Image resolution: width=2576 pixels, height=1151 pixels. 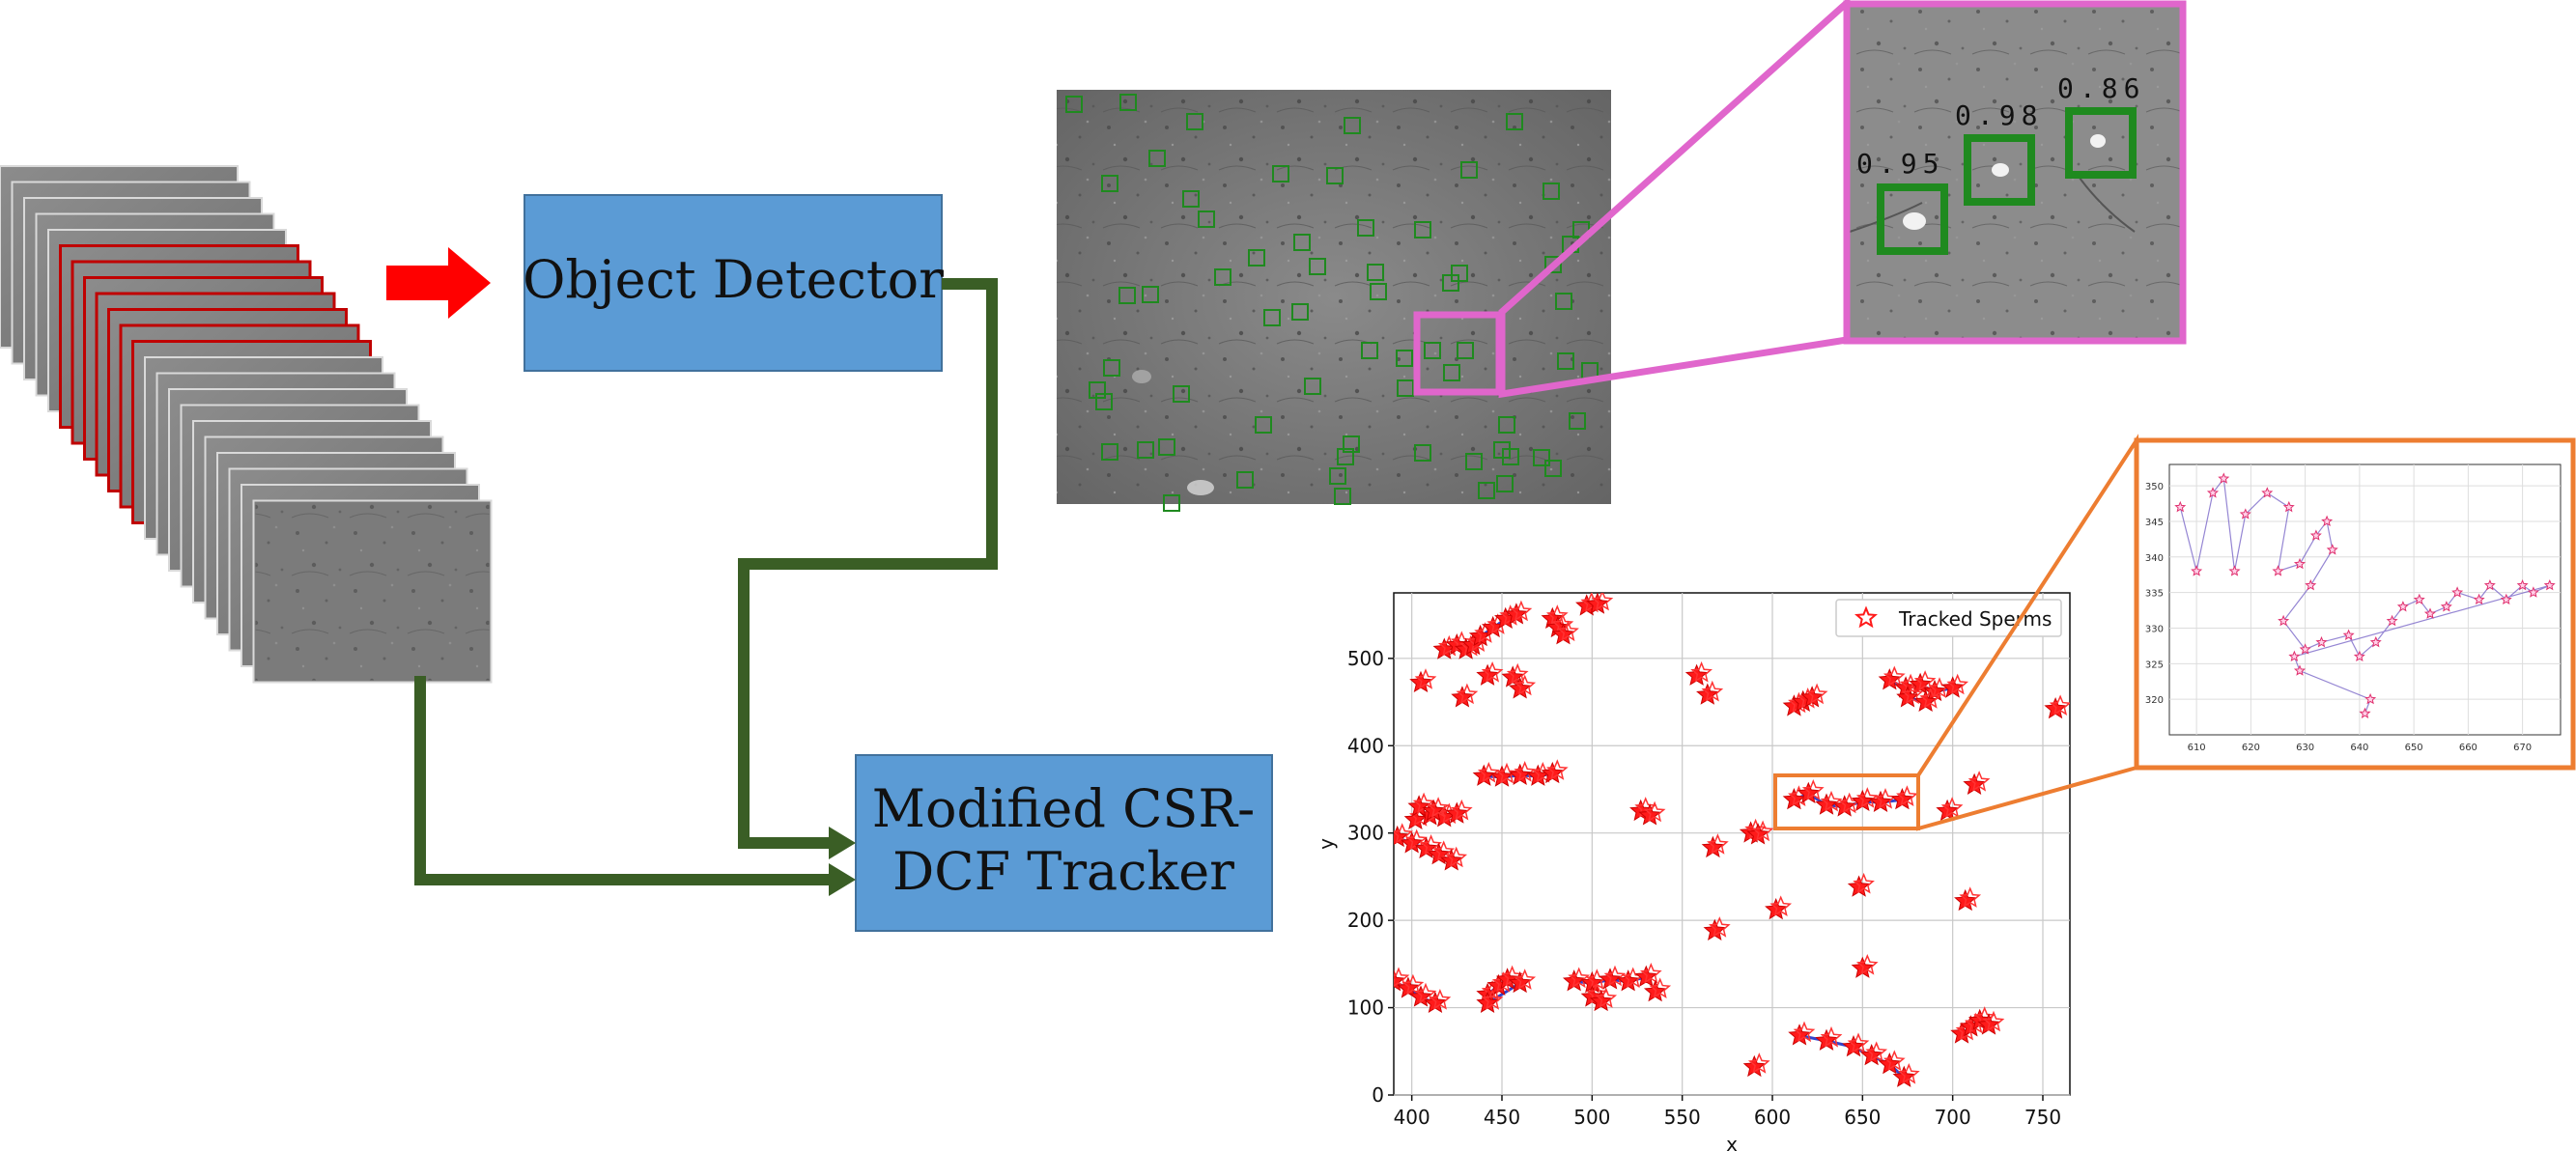 I want to click on inset-x-tick-label: 640, so click(x=2359, y=748).